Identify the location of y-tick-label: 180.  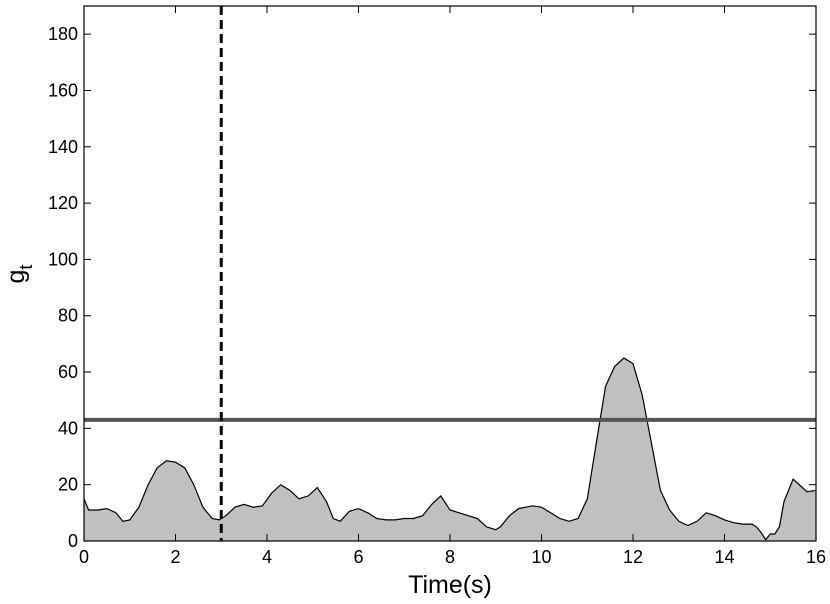
(63, 34).